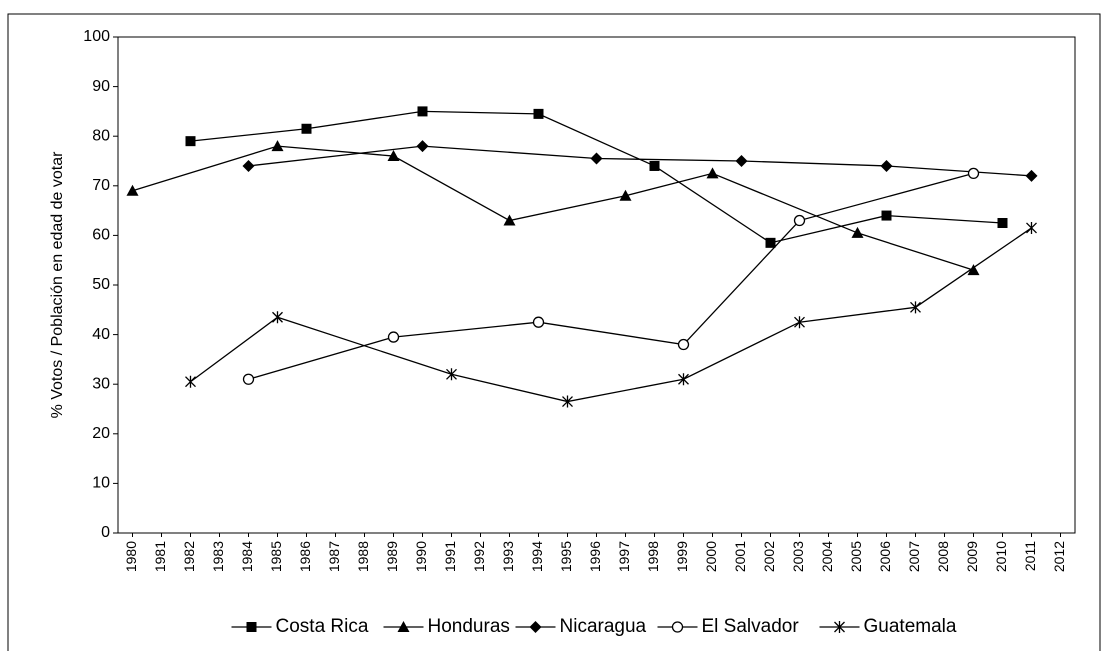 The width and height of the screenshot is (1103, 651). I want to click on x-tick-label: 2003, so click(798, 556).